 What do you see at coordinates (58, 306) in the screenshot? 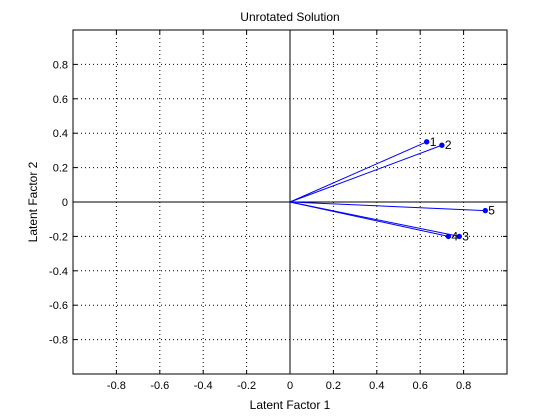
I see `y-tick-label: -0.6` at bounding box center [58, 306].